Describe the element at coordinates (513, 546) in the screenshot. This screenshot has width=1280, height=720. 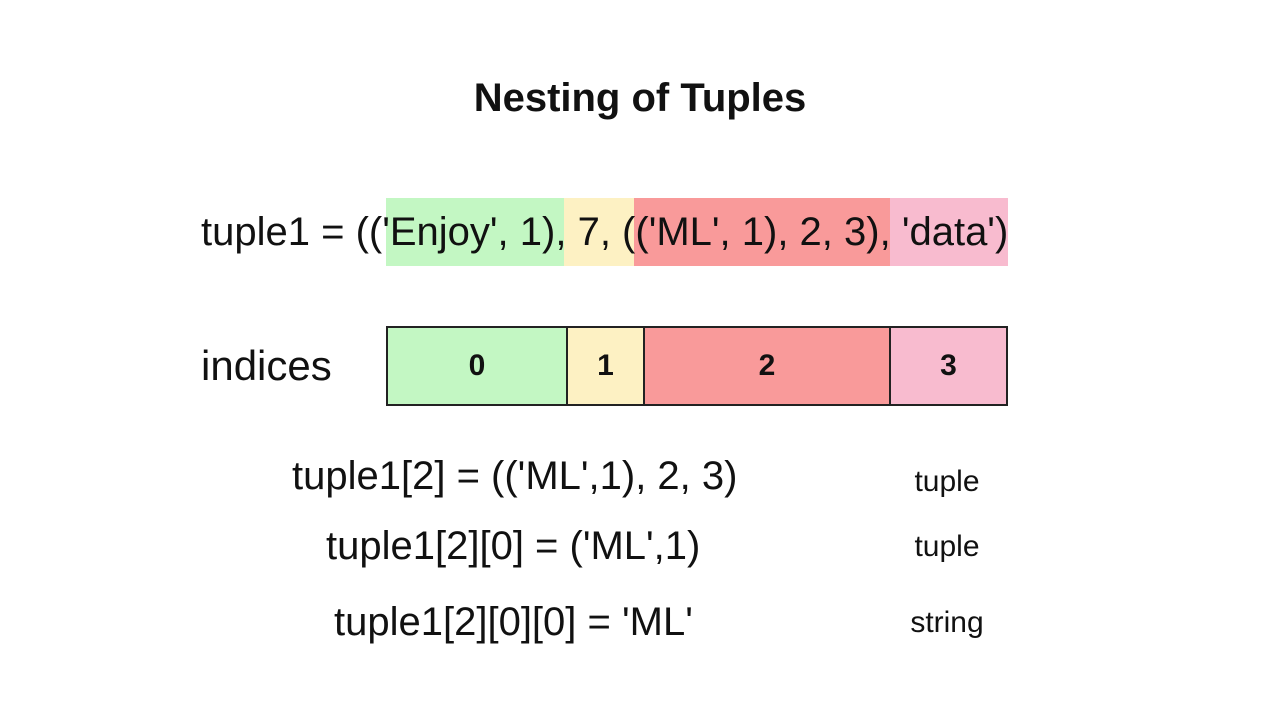
I see `expression-1: tuple1[2][0] = ('ML',1)` at that location.